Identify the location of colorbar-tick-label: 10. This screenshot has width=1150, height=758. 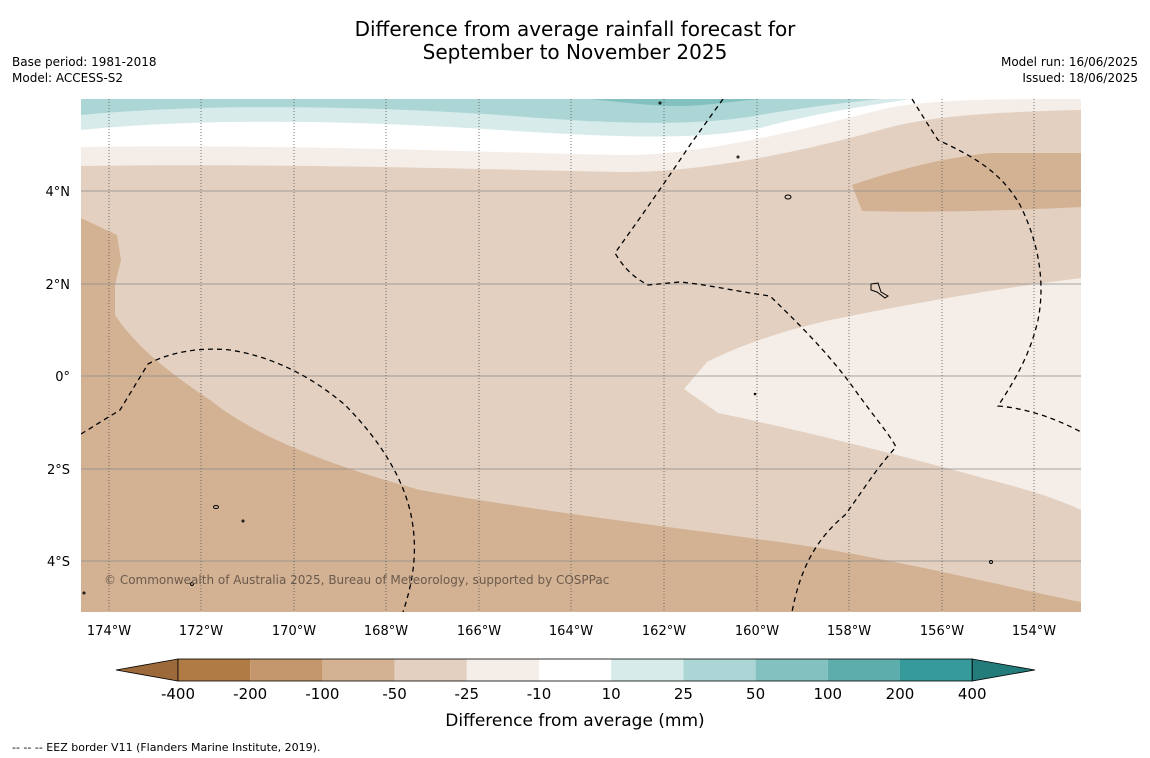
(611, 694).